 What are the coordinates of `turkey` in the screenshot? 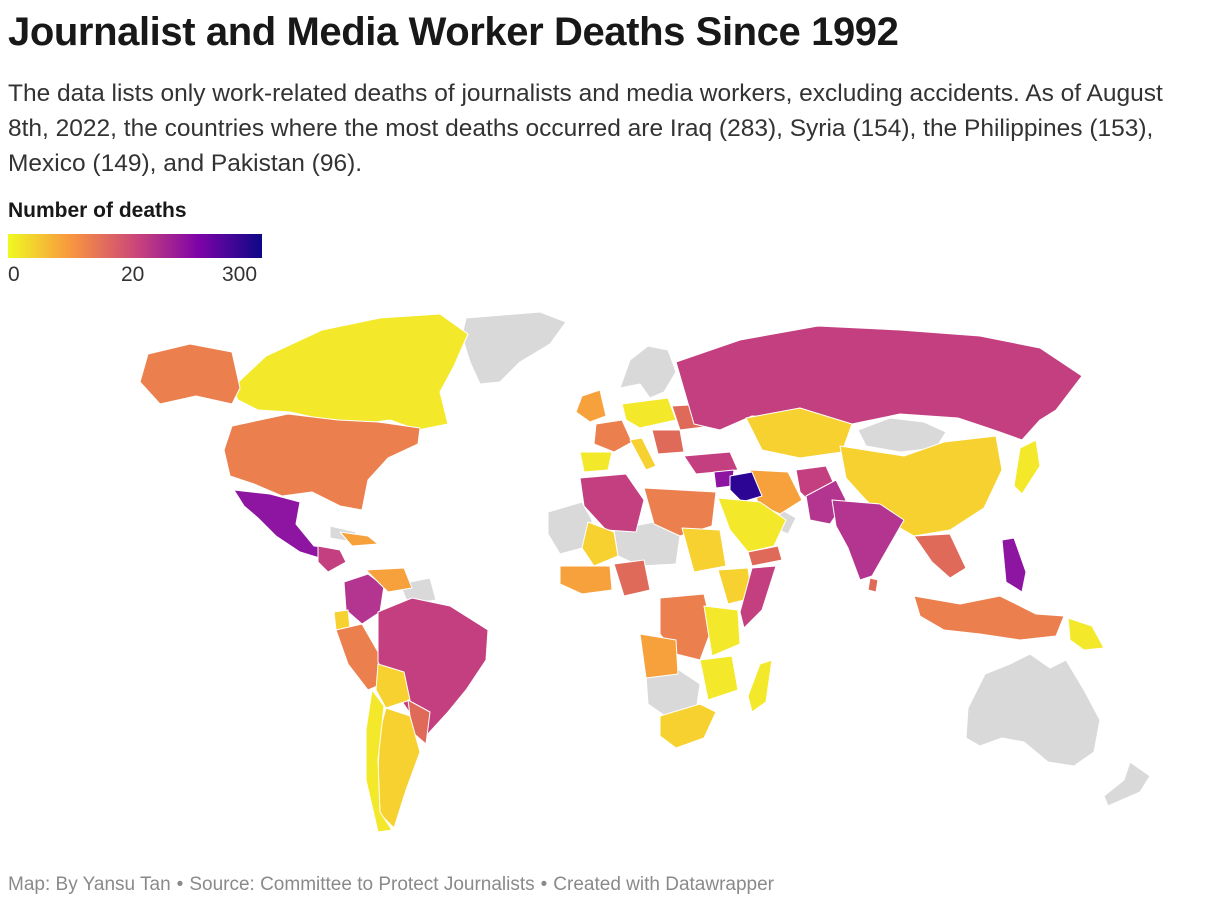 It's located at (711, 463).